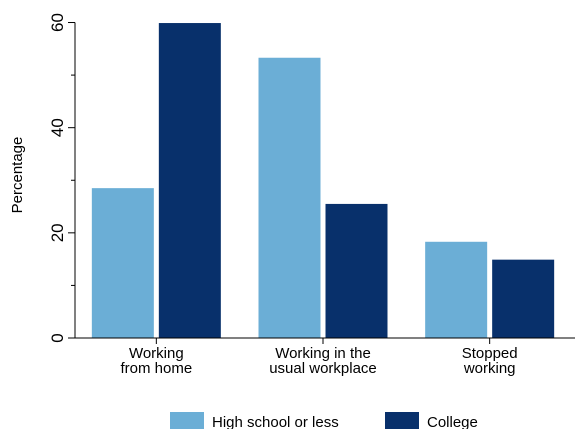  Describe the element at coordinates (57, 22) in the screenshot. I see `y-tick-label: 60` at that location.